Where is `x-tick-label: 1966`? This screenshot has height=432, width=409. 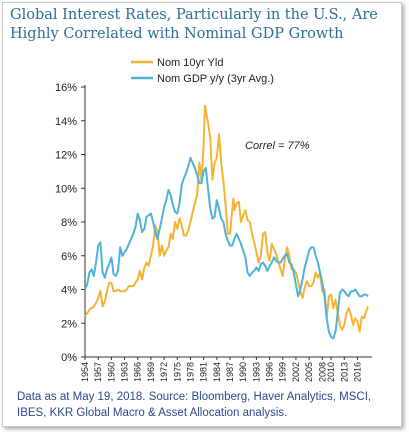
x-tick-label: 1966 is located at coordinates (138, 372).